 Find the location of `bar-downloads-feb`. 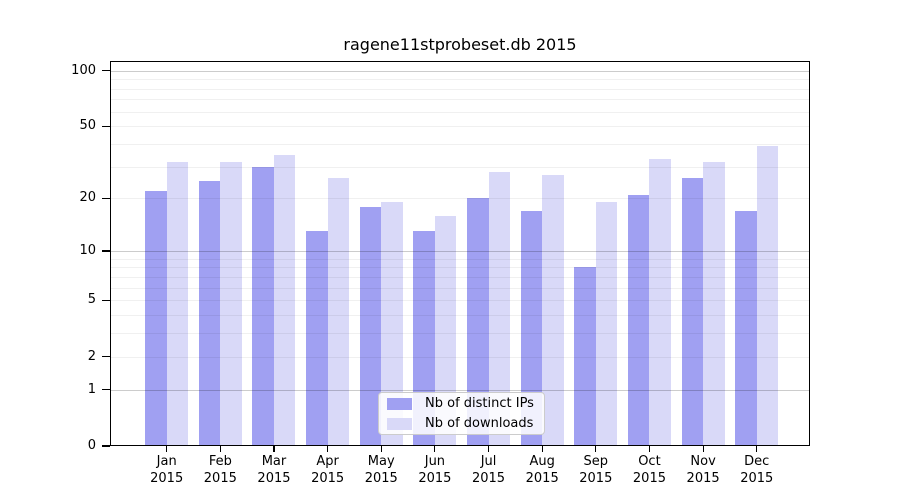

bar-downloads-feb is located at coordinates (231, 303).